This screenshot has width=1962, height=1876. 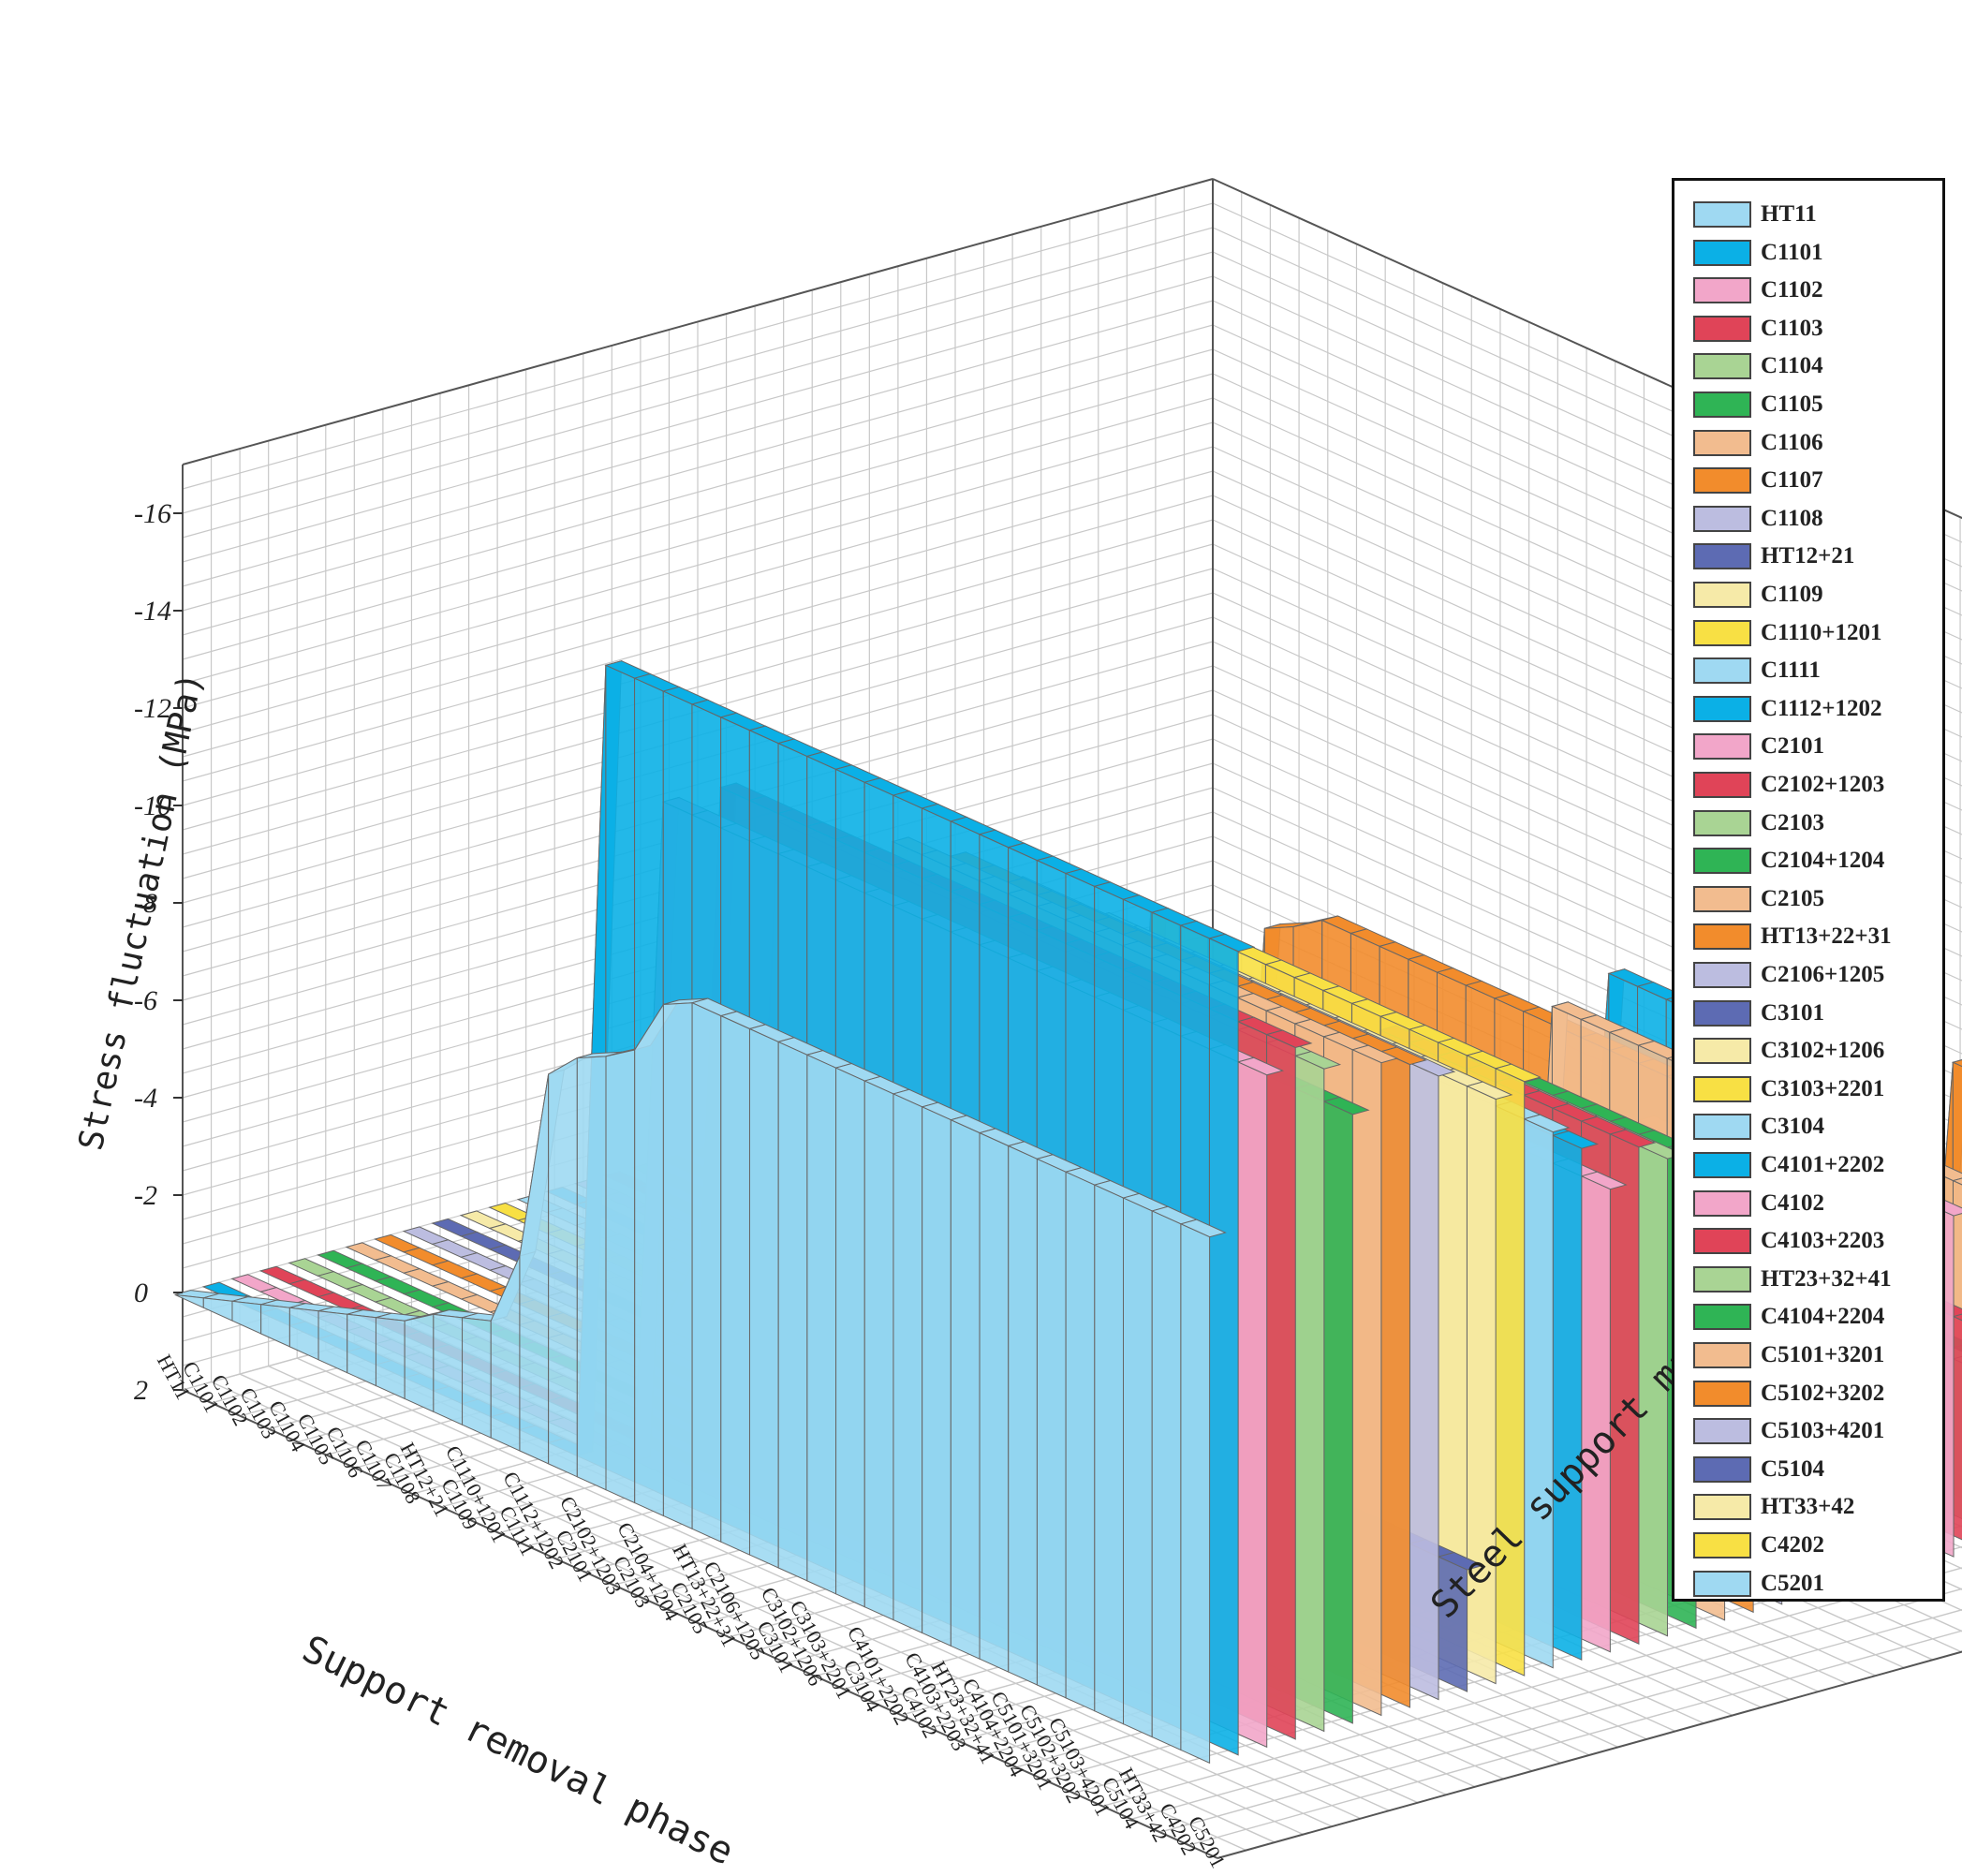 What do you see at coordinates (1758, 519) in the screenshot?
I see `legend-item: C1108` at bounding box center [1758, 519].